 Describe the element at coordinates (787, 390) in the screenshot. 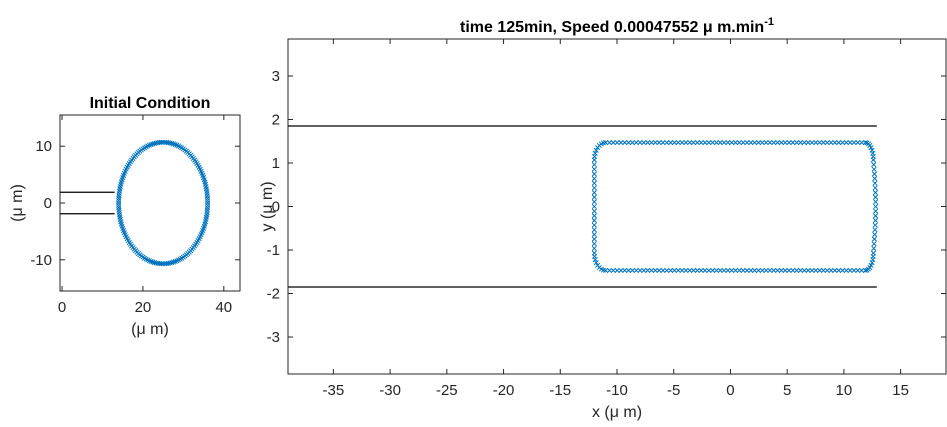

I see `x-tick-label: 5` at that location.